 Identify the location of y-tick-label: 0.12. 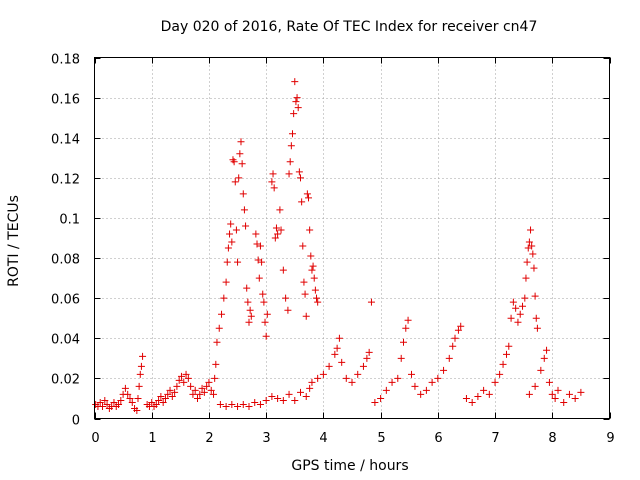
(65, 180).